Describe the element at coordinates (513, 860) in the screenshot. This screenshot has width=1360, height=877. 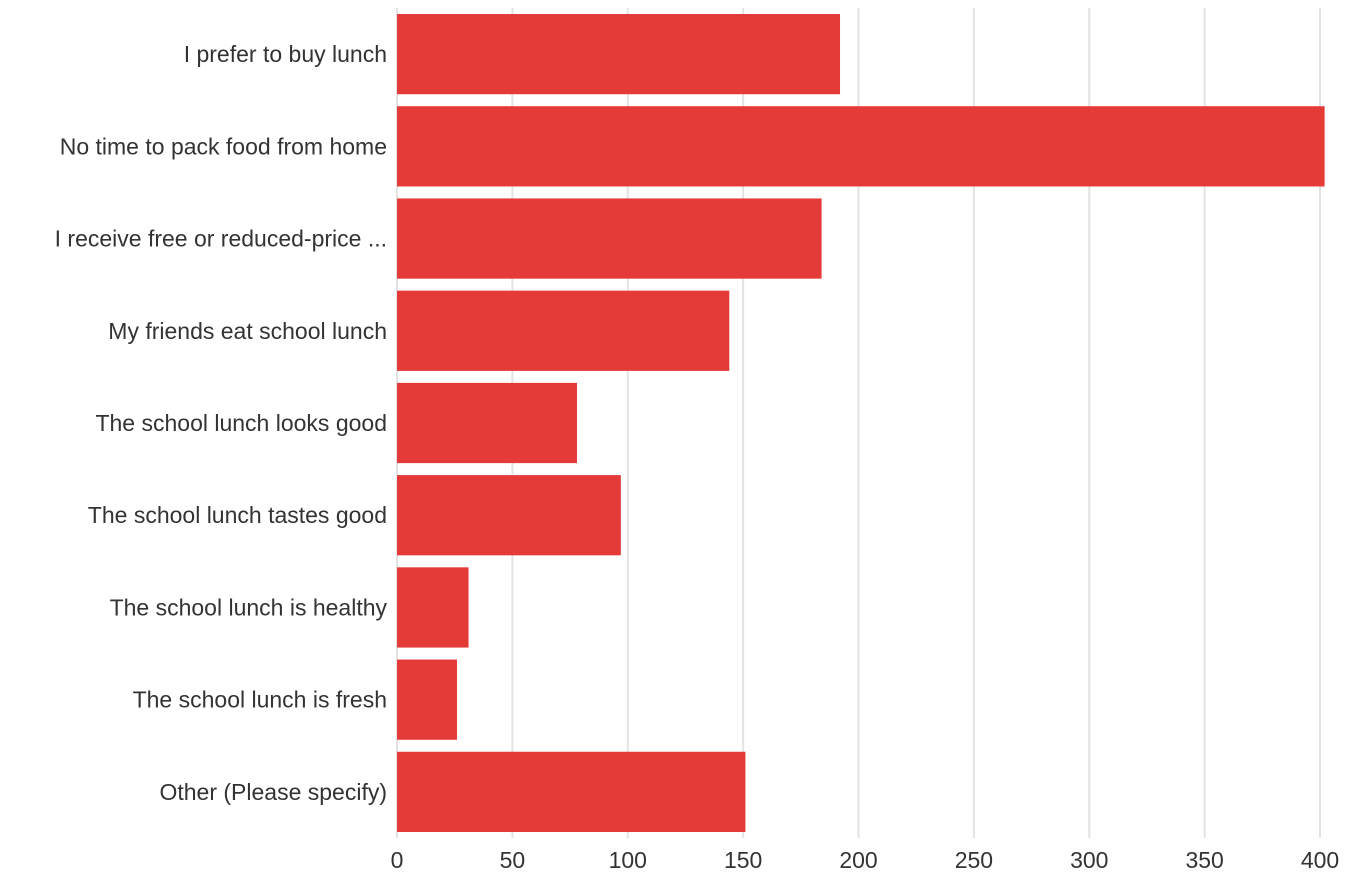
I see `x-tick-label: 50` at that location.